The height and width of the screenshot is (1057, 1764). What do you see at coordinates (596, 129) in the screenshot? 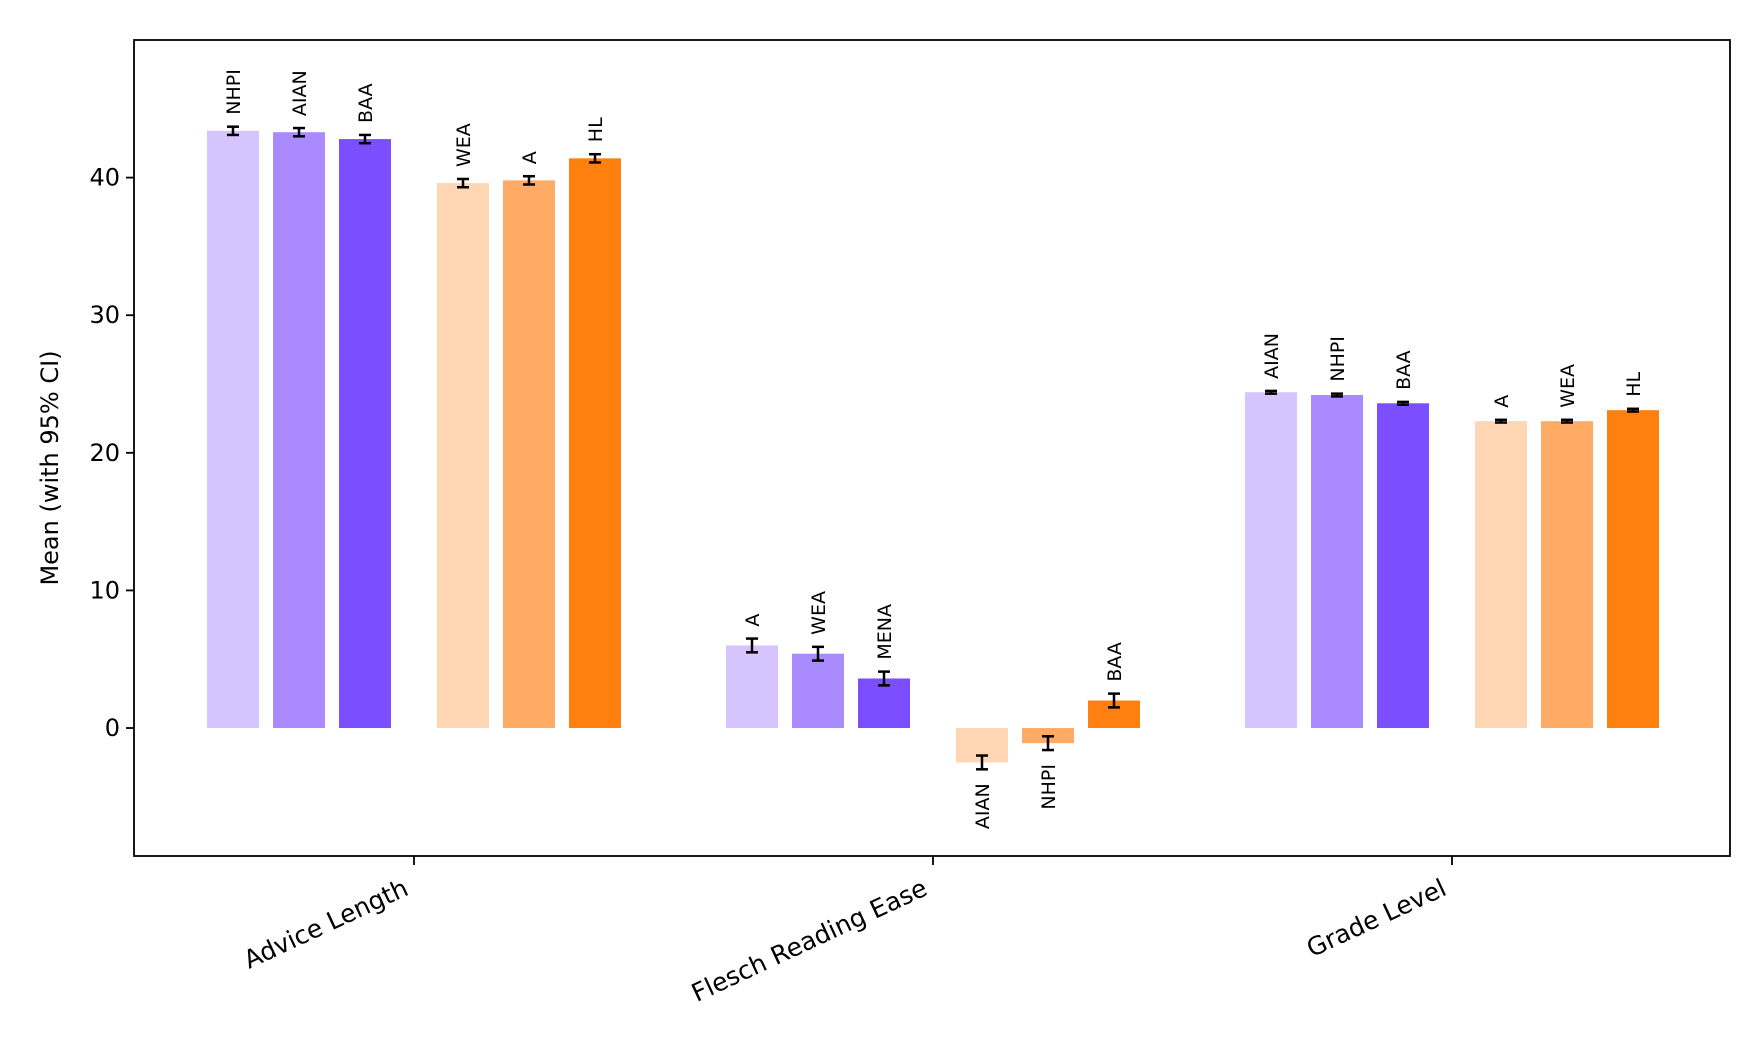
I see `bar-label-0-5: HL` at bounding box center [596, 129].